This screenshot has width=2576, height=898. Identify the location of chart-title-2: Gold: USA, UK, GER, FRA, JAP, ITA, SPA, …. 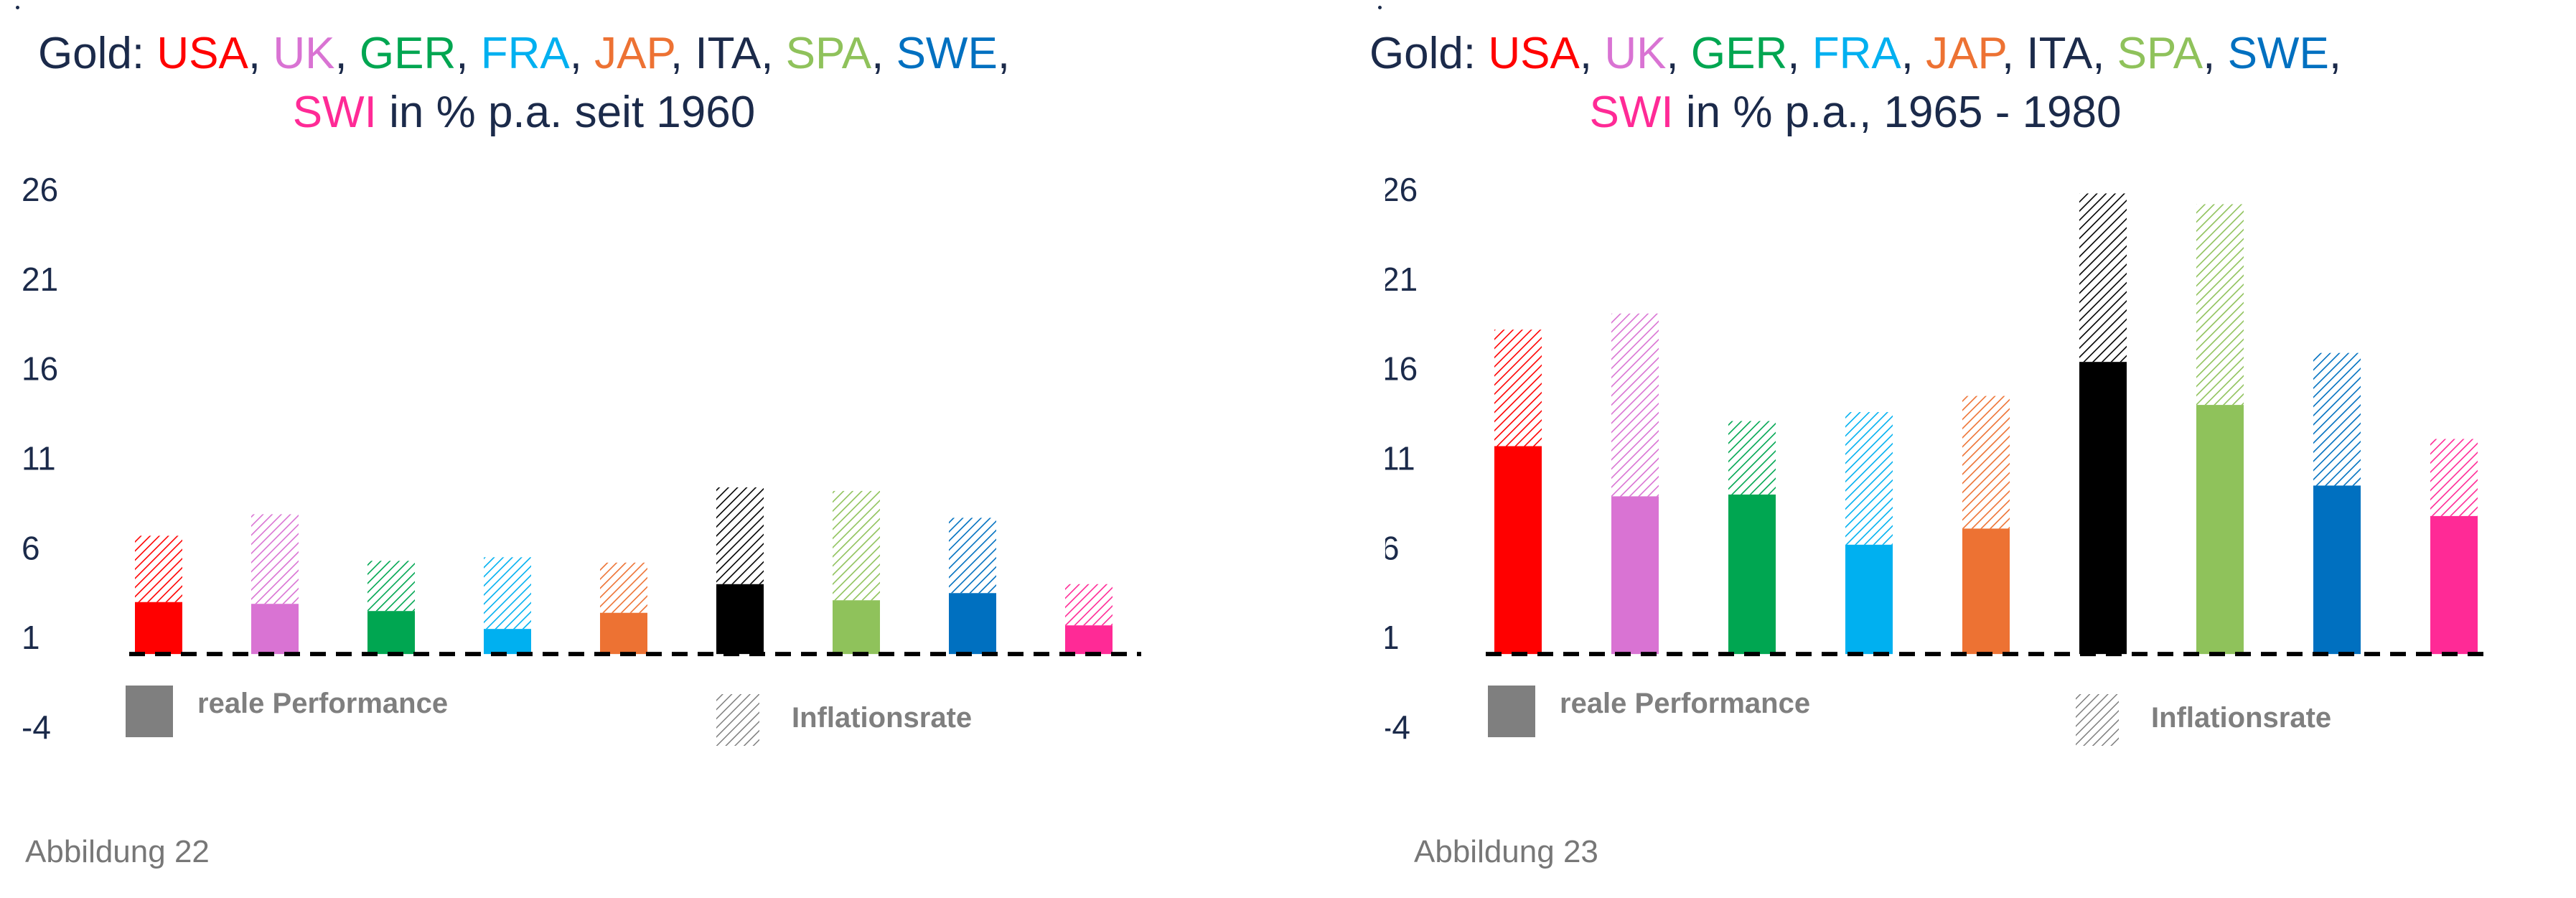
(1856, 83).